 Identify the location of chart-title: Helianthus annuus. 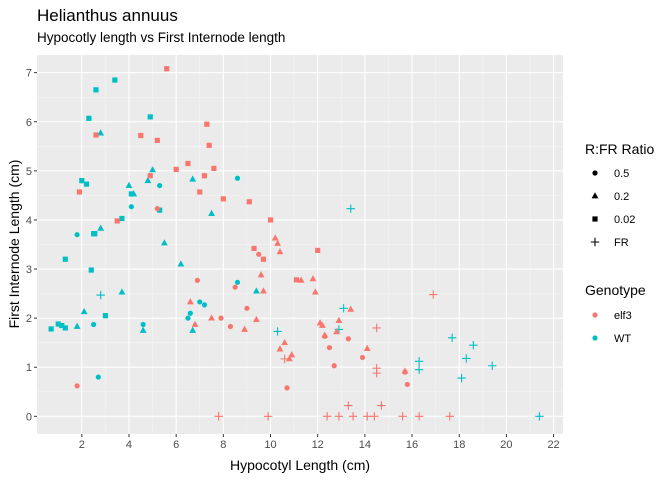
(107, 15).